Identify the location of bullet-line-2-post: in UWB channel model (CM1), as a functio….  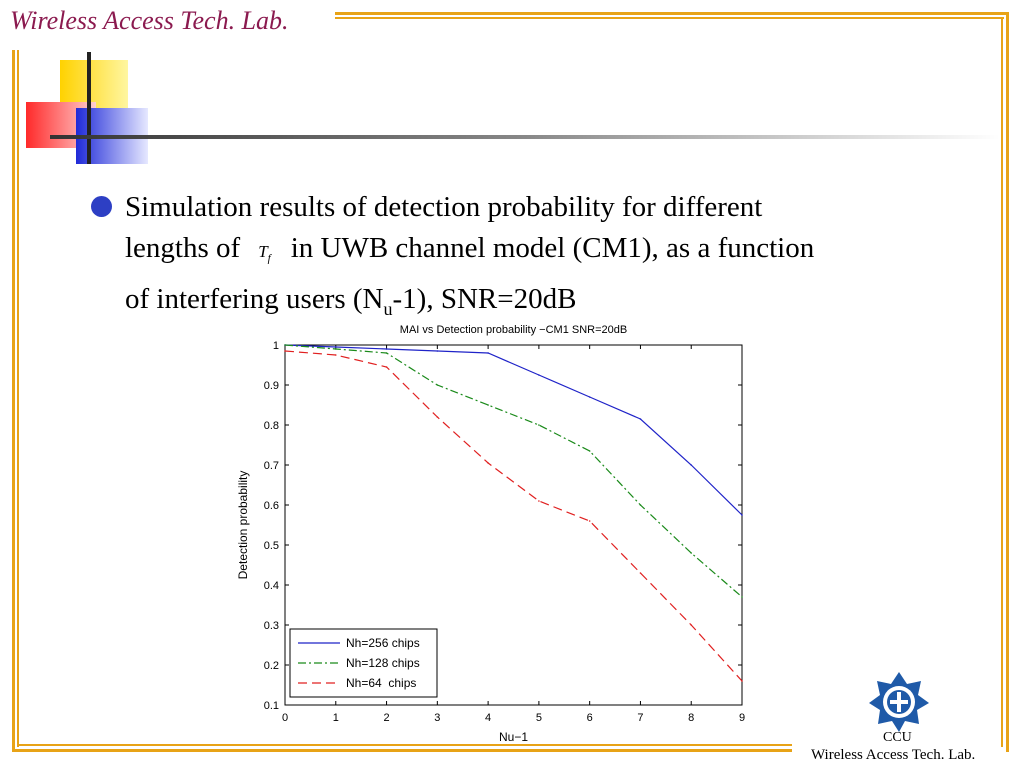
(552, 248).